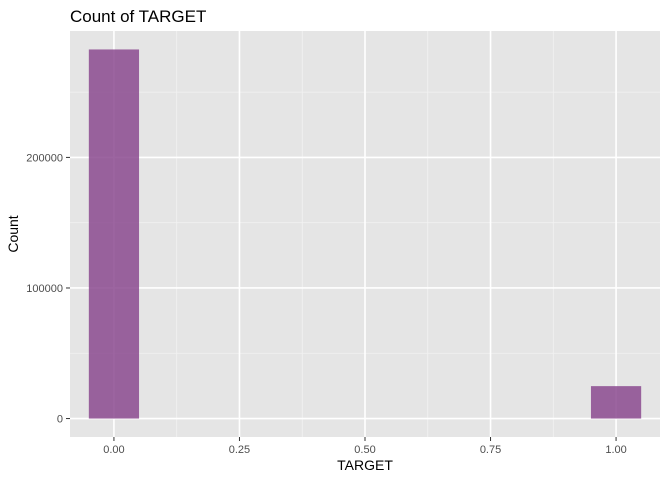 Image resolution: width=672 pixels, height=480 pixels. What do you see at coordinates (13, 233) in the screenshot?
I see `y-axis-label: Count` at bounding box center [13, 233].